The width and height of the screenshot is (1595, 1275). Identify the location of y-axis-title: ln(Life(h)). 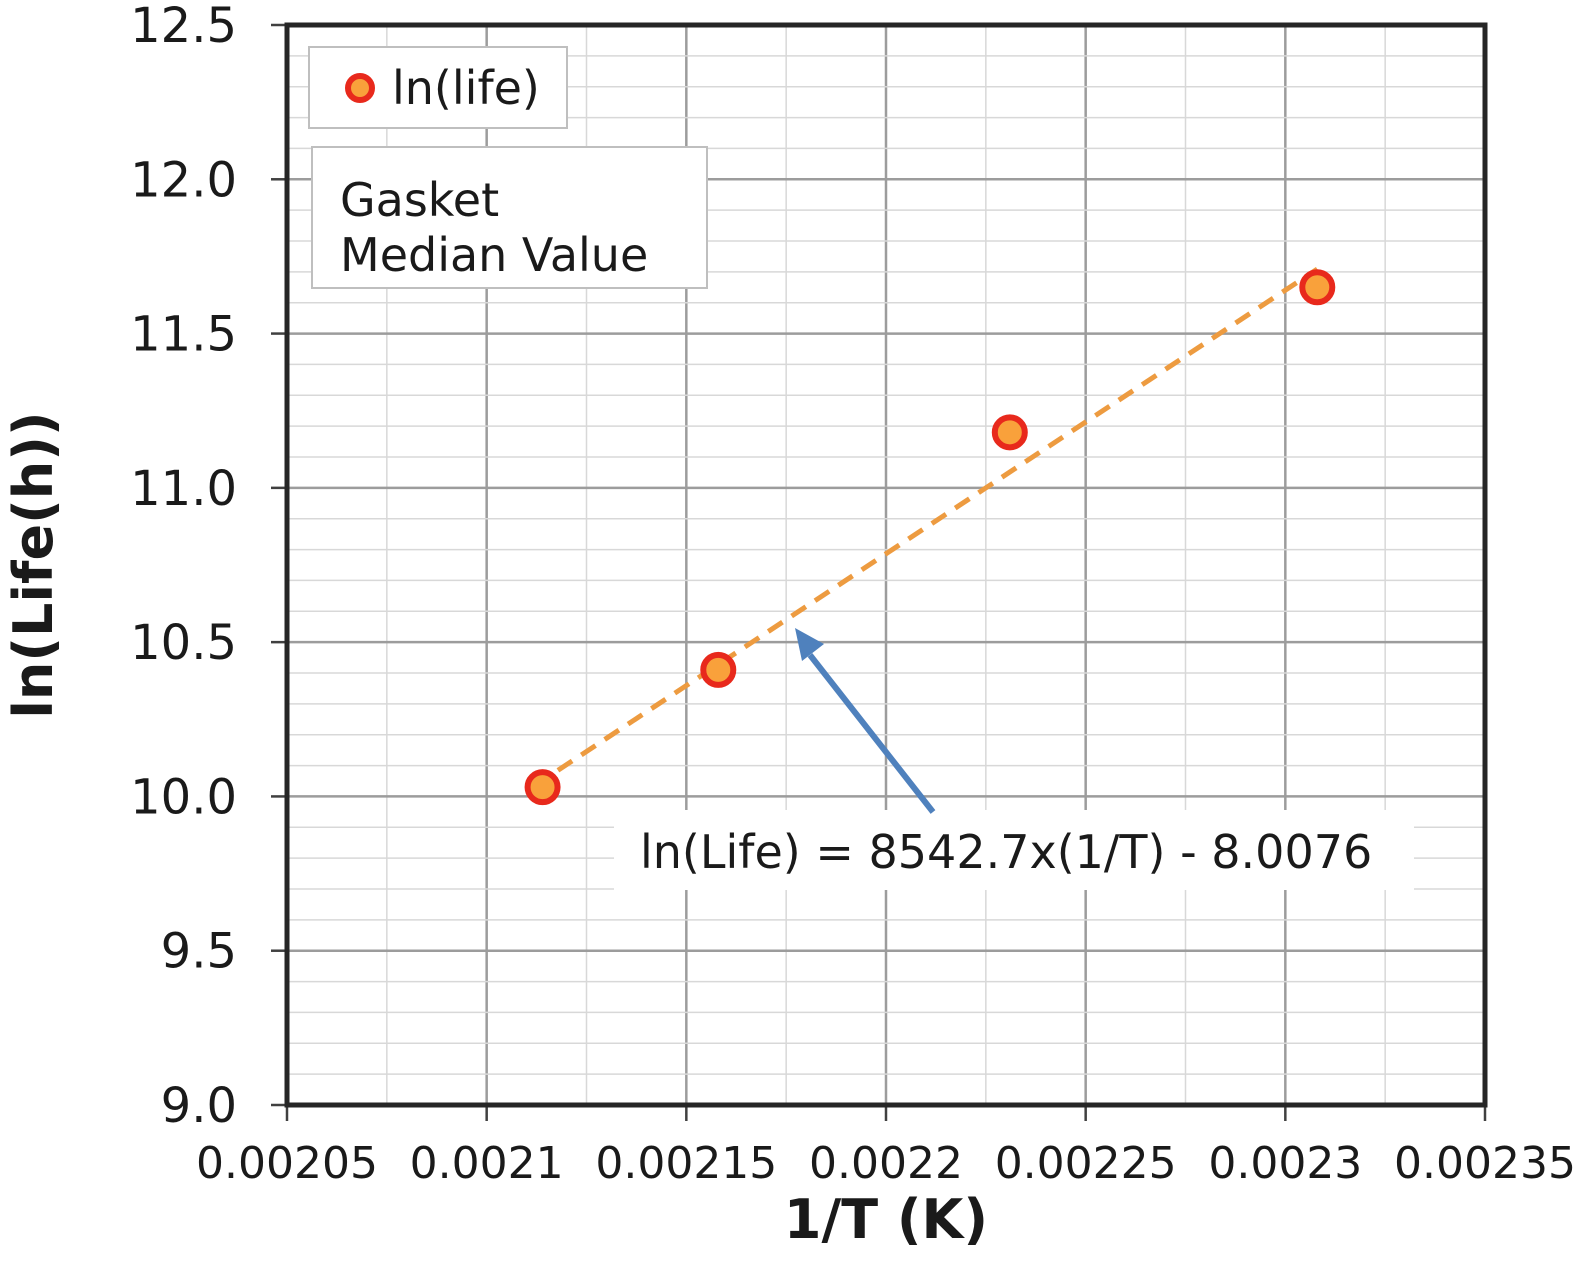
(33, 564).